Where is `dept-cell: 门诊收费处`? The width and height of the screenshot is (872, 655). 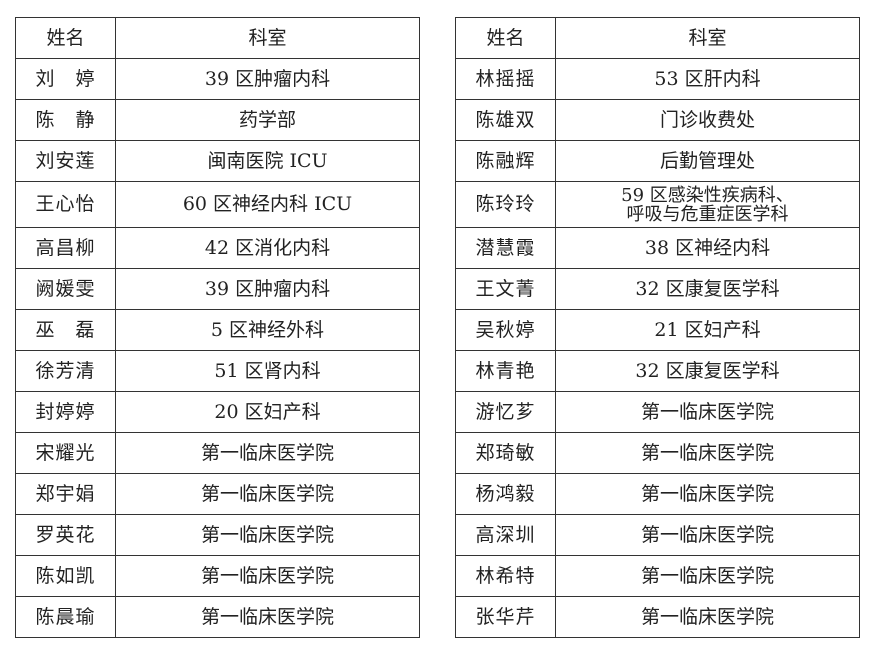
dept-cell: 门诊收费处 is located at coordinates (707, 120).